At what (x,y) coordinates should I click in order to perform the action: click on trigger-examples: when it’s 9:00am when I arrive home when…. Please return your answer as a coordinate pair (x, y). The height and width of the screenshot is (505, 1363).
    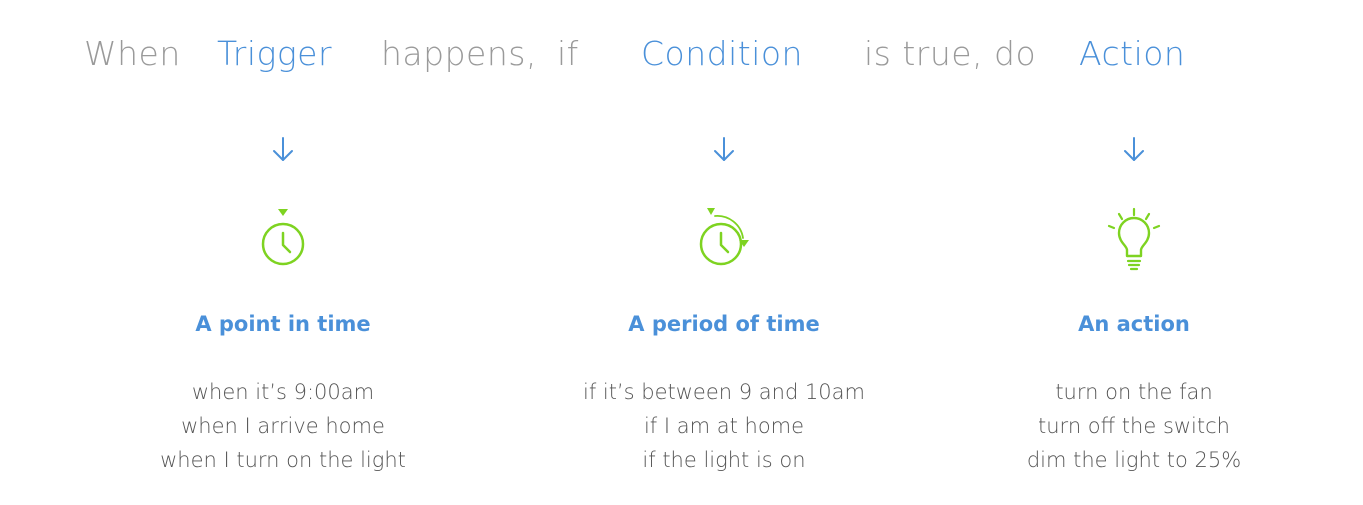
    Looking at the image, I should click on (283, 426).